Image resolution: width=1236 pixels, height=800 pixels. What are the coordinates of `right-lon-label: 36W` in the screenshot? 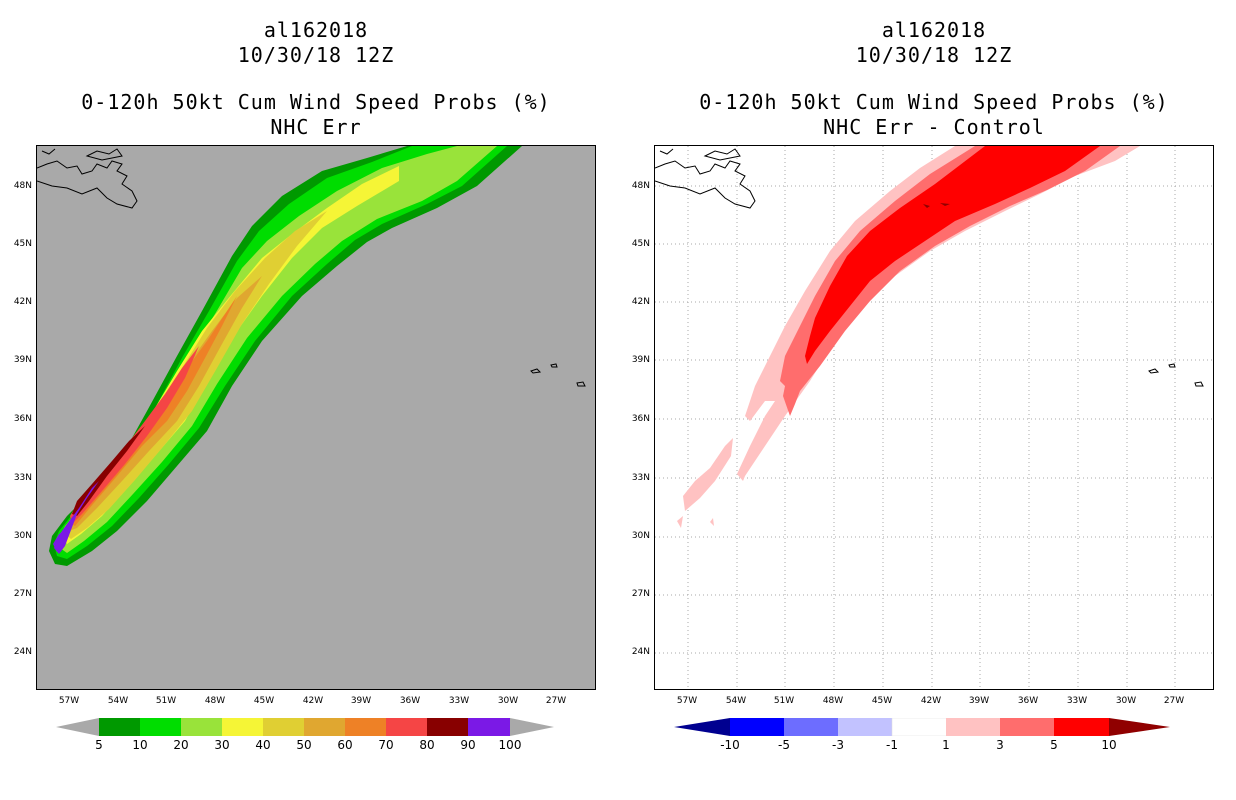 It's located at (1028, 701).